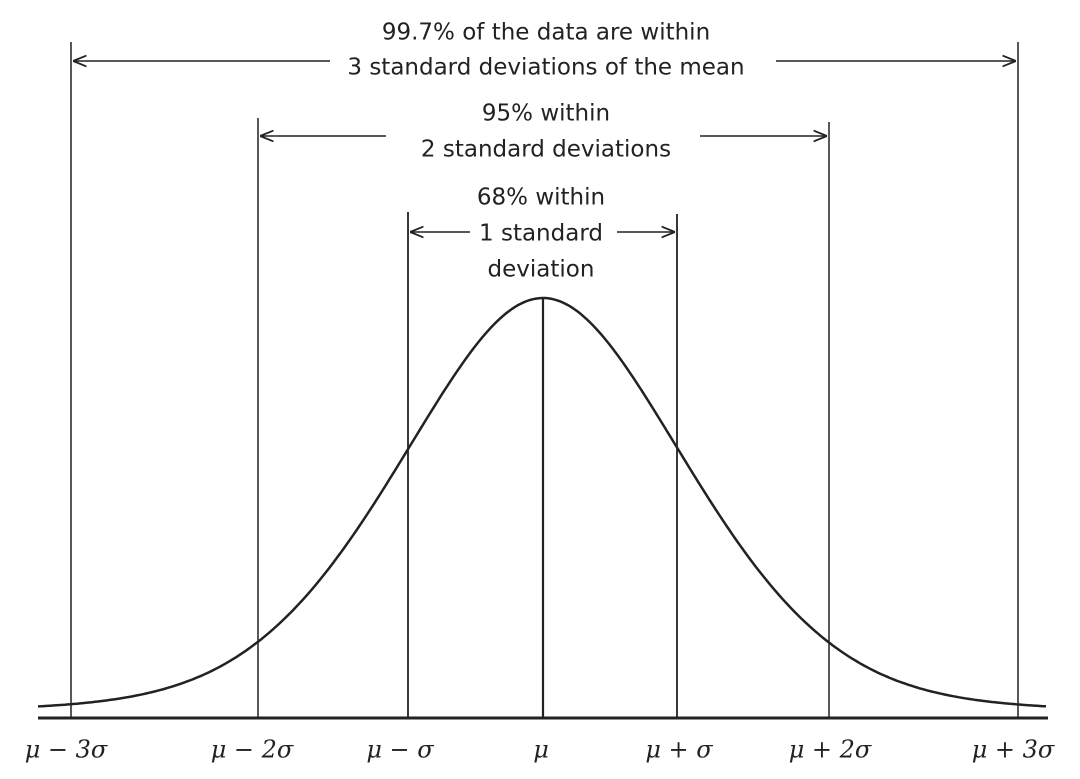  What do you see at coordinates (546, 114) in the screenshot?
I see `annotation: 95% within` at bounding box center [546, 114].